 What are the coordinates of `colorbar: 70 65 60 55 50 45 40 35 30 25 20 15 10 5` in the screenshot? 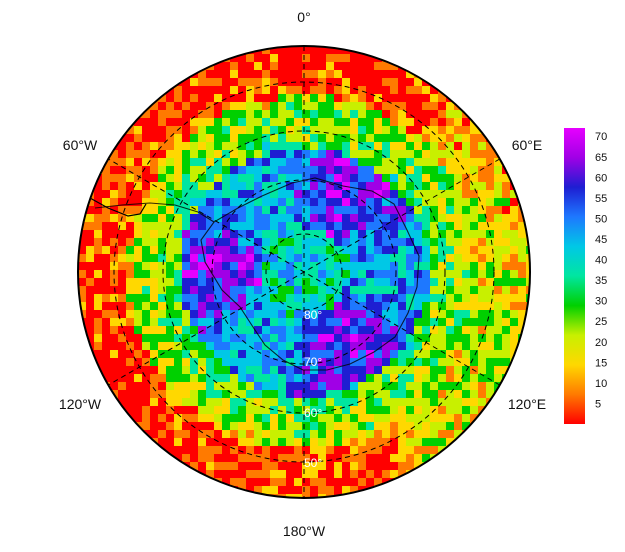 It's located at (585, 276).